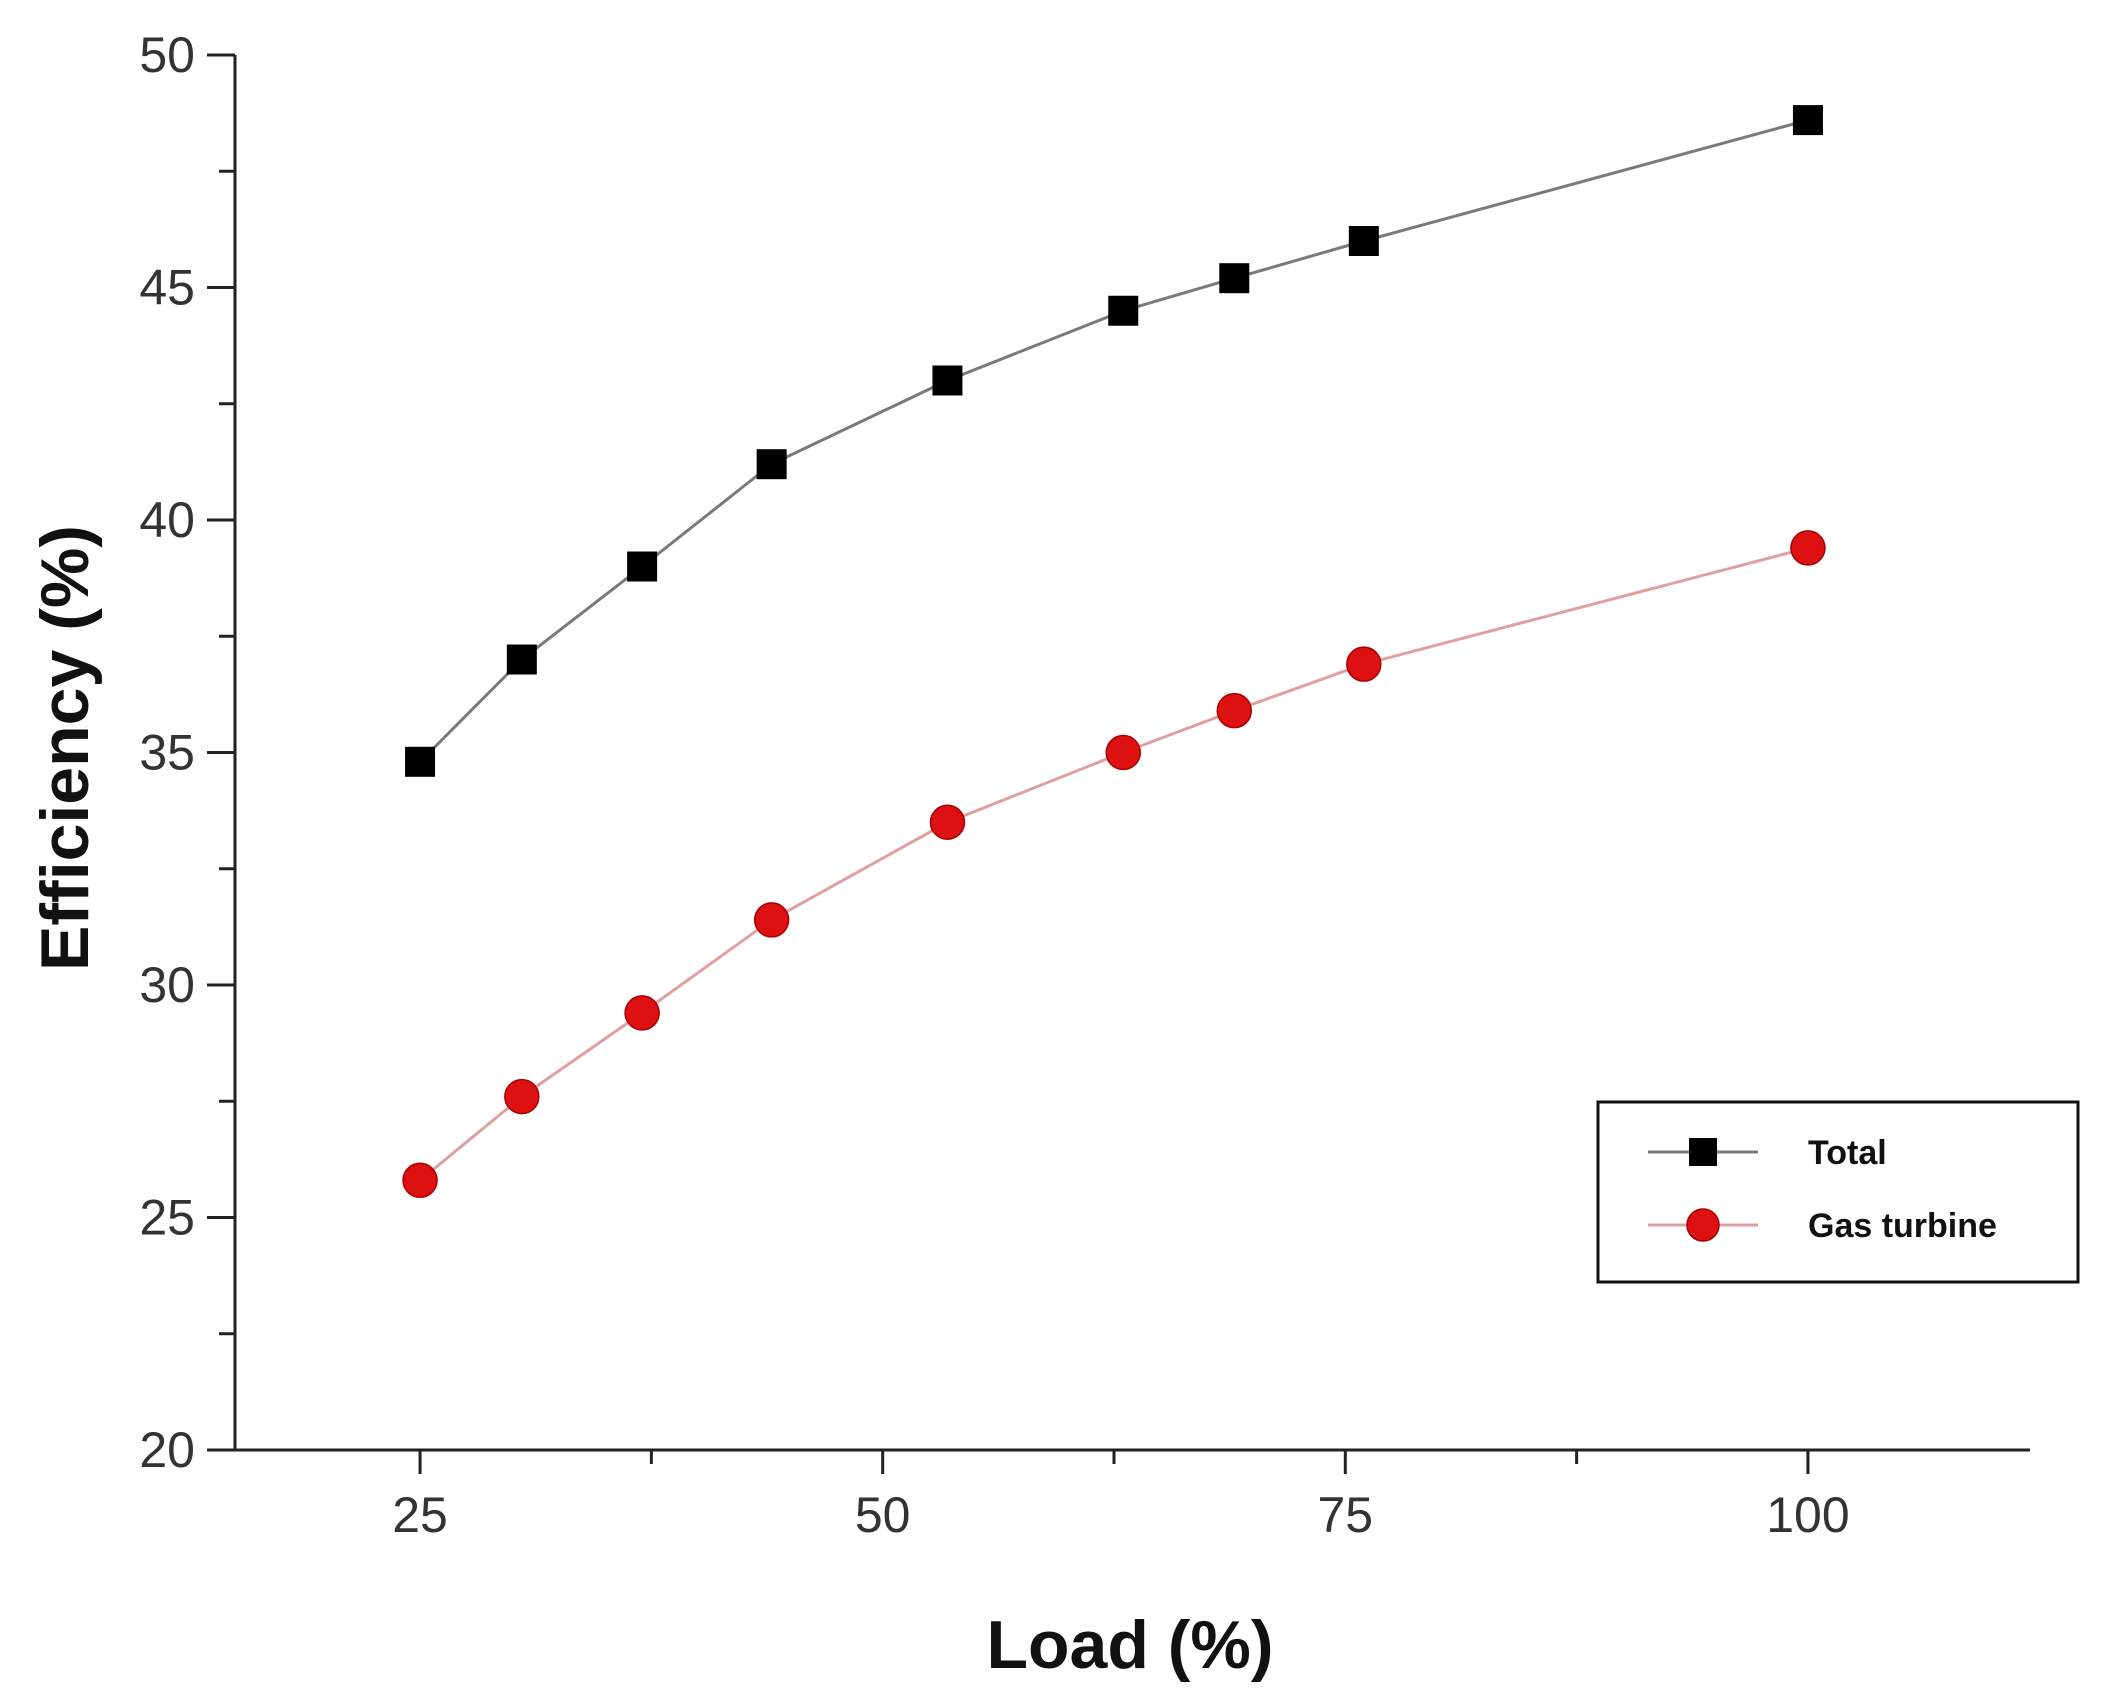 Image resolution: width=2104 pixels, height=1707 pixels. What do you see at coordinates (65, 748) in the screenshot?
I see `y-axis-title: Efficiency (%)` at bounding box center [65, 748].